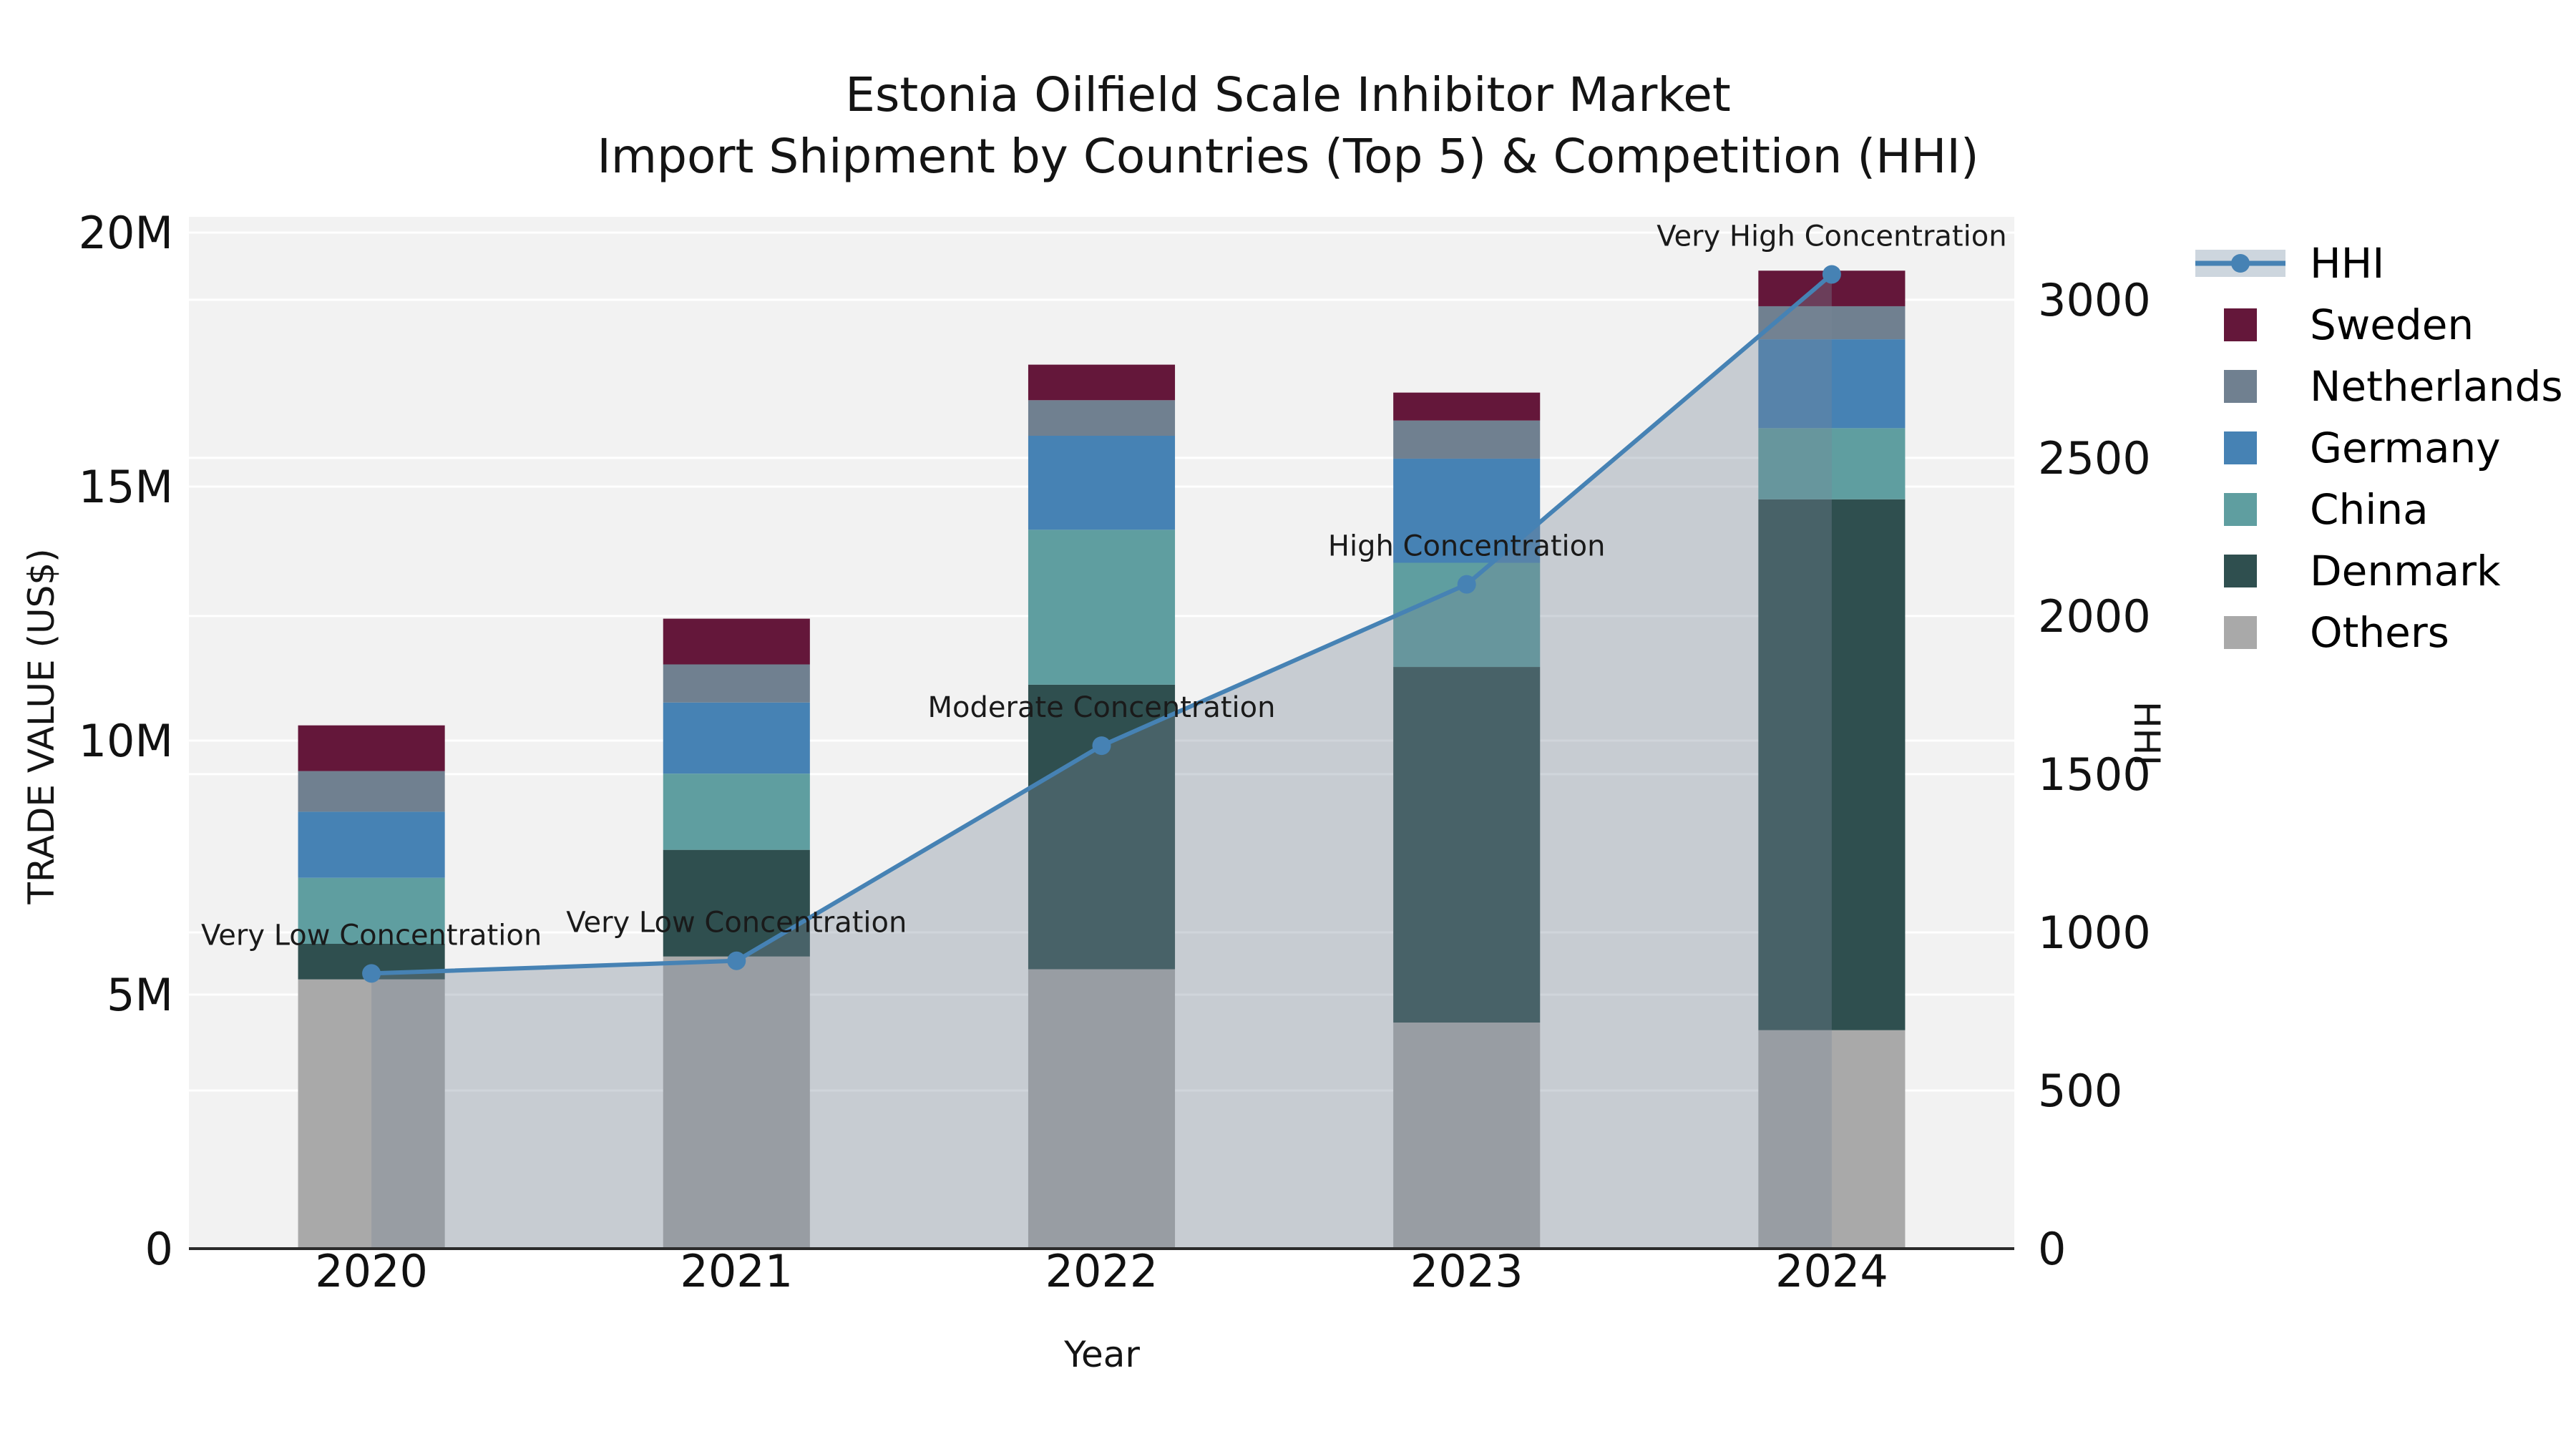 The height and width of the screenshot is (1449, 2576). Describe the element at coordinates (2240, 386) in the screenshot. I see `legend-swatch-netherlands` at that location.